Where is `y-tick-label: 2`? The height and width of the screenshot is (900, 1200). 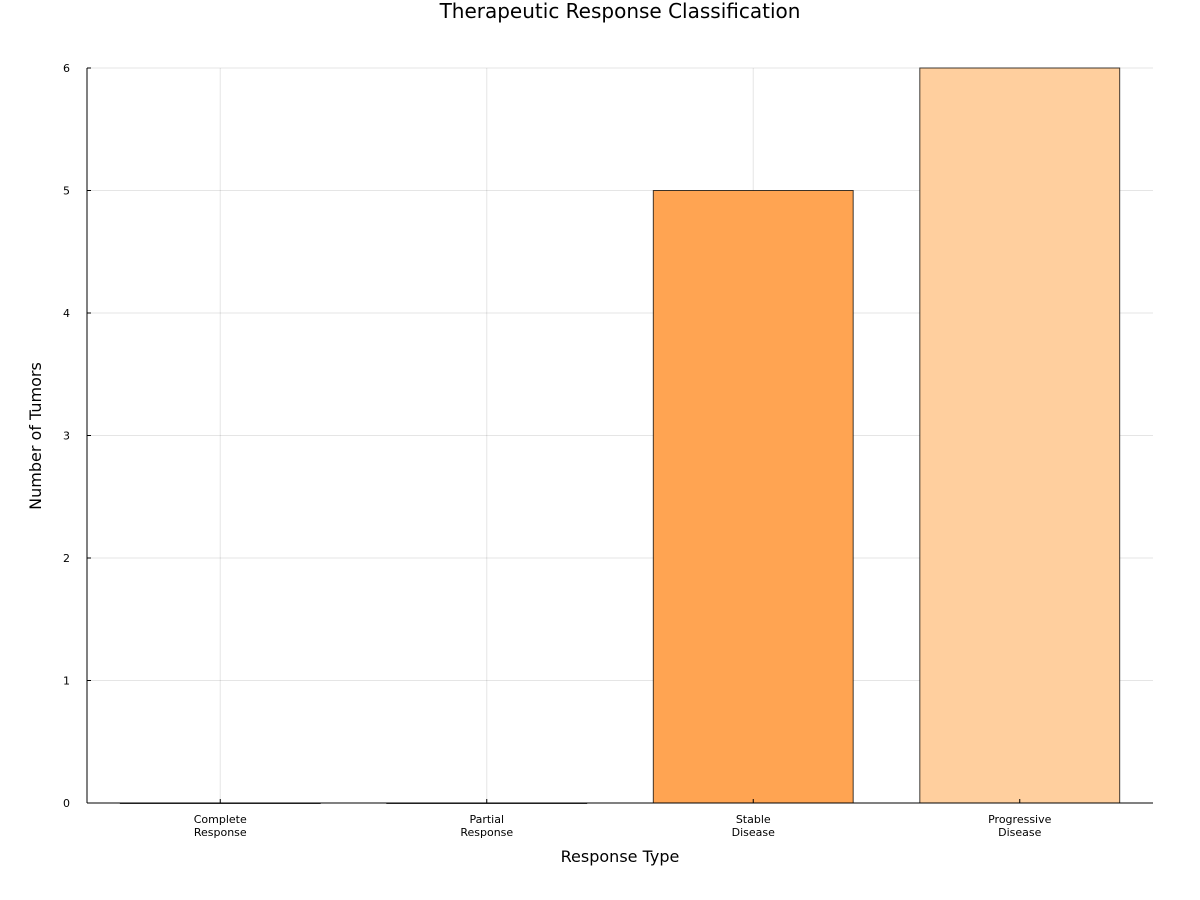 y-tick-label: 2 is located at coordinates (66, 558).